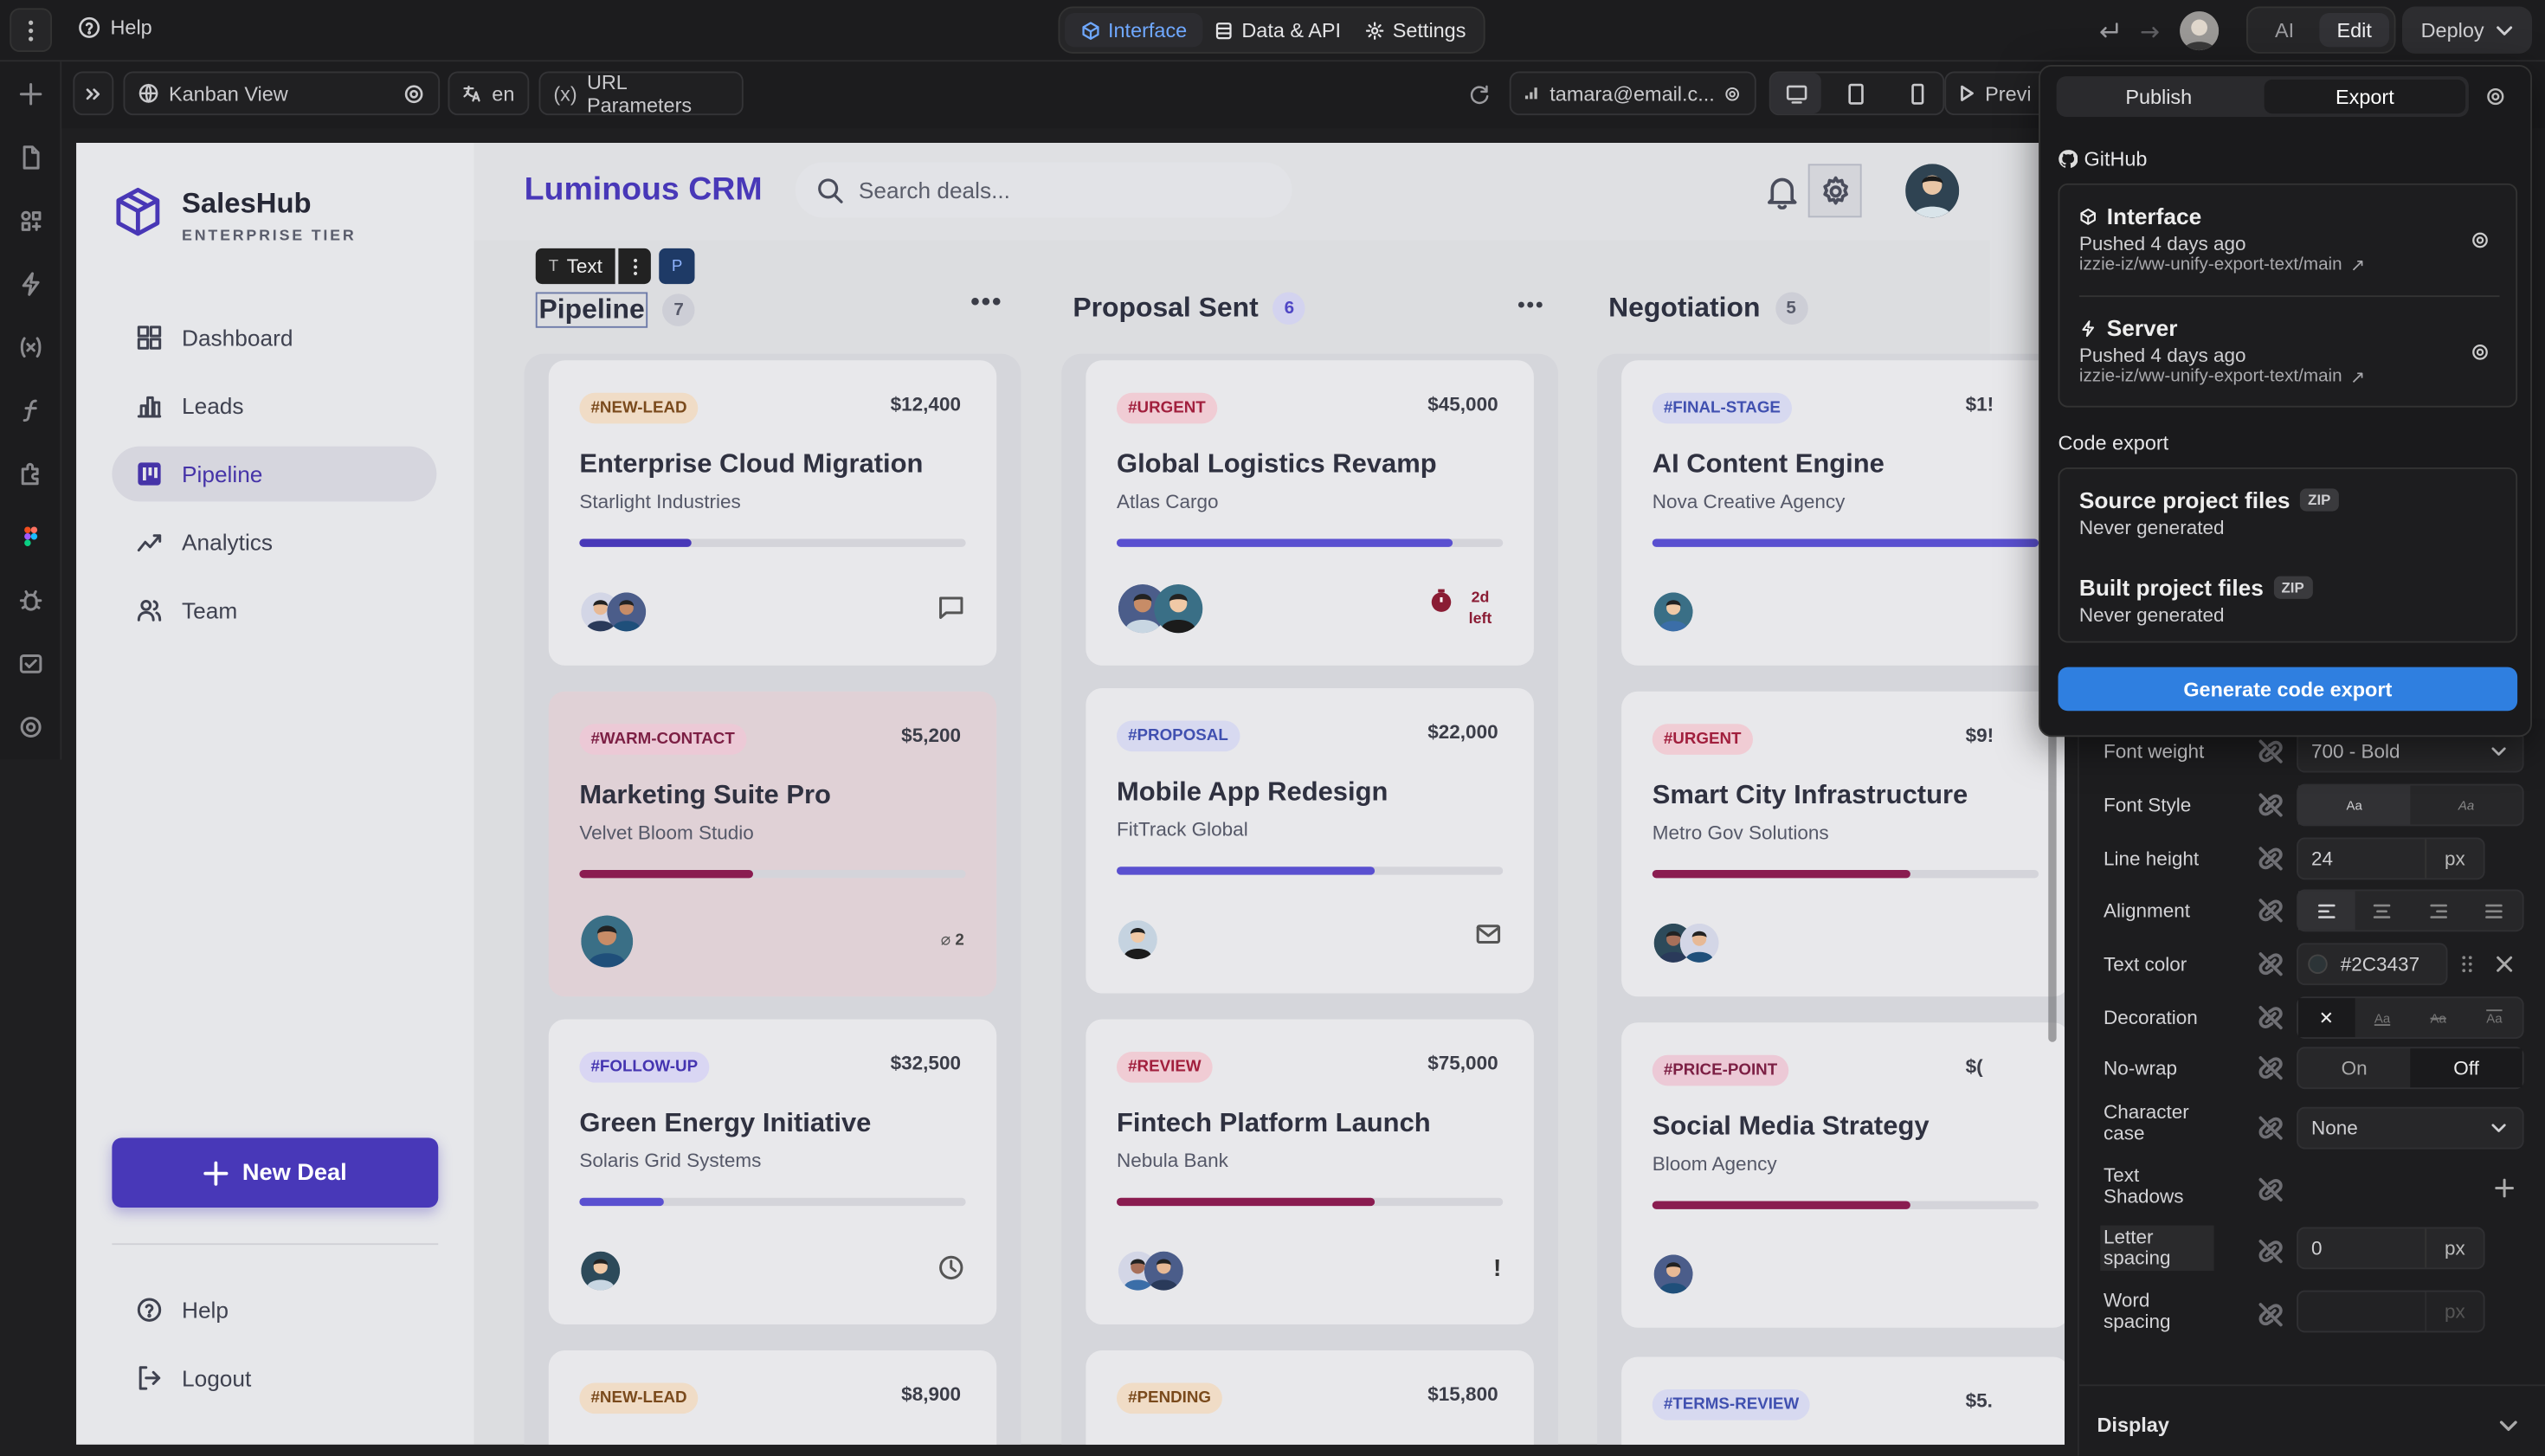 The width and height of the screenshot is (2545, 1456). Describe the element at coordinates (1796, 93) in the screenshot. I see `desktop-breakpoint-button` at that location.